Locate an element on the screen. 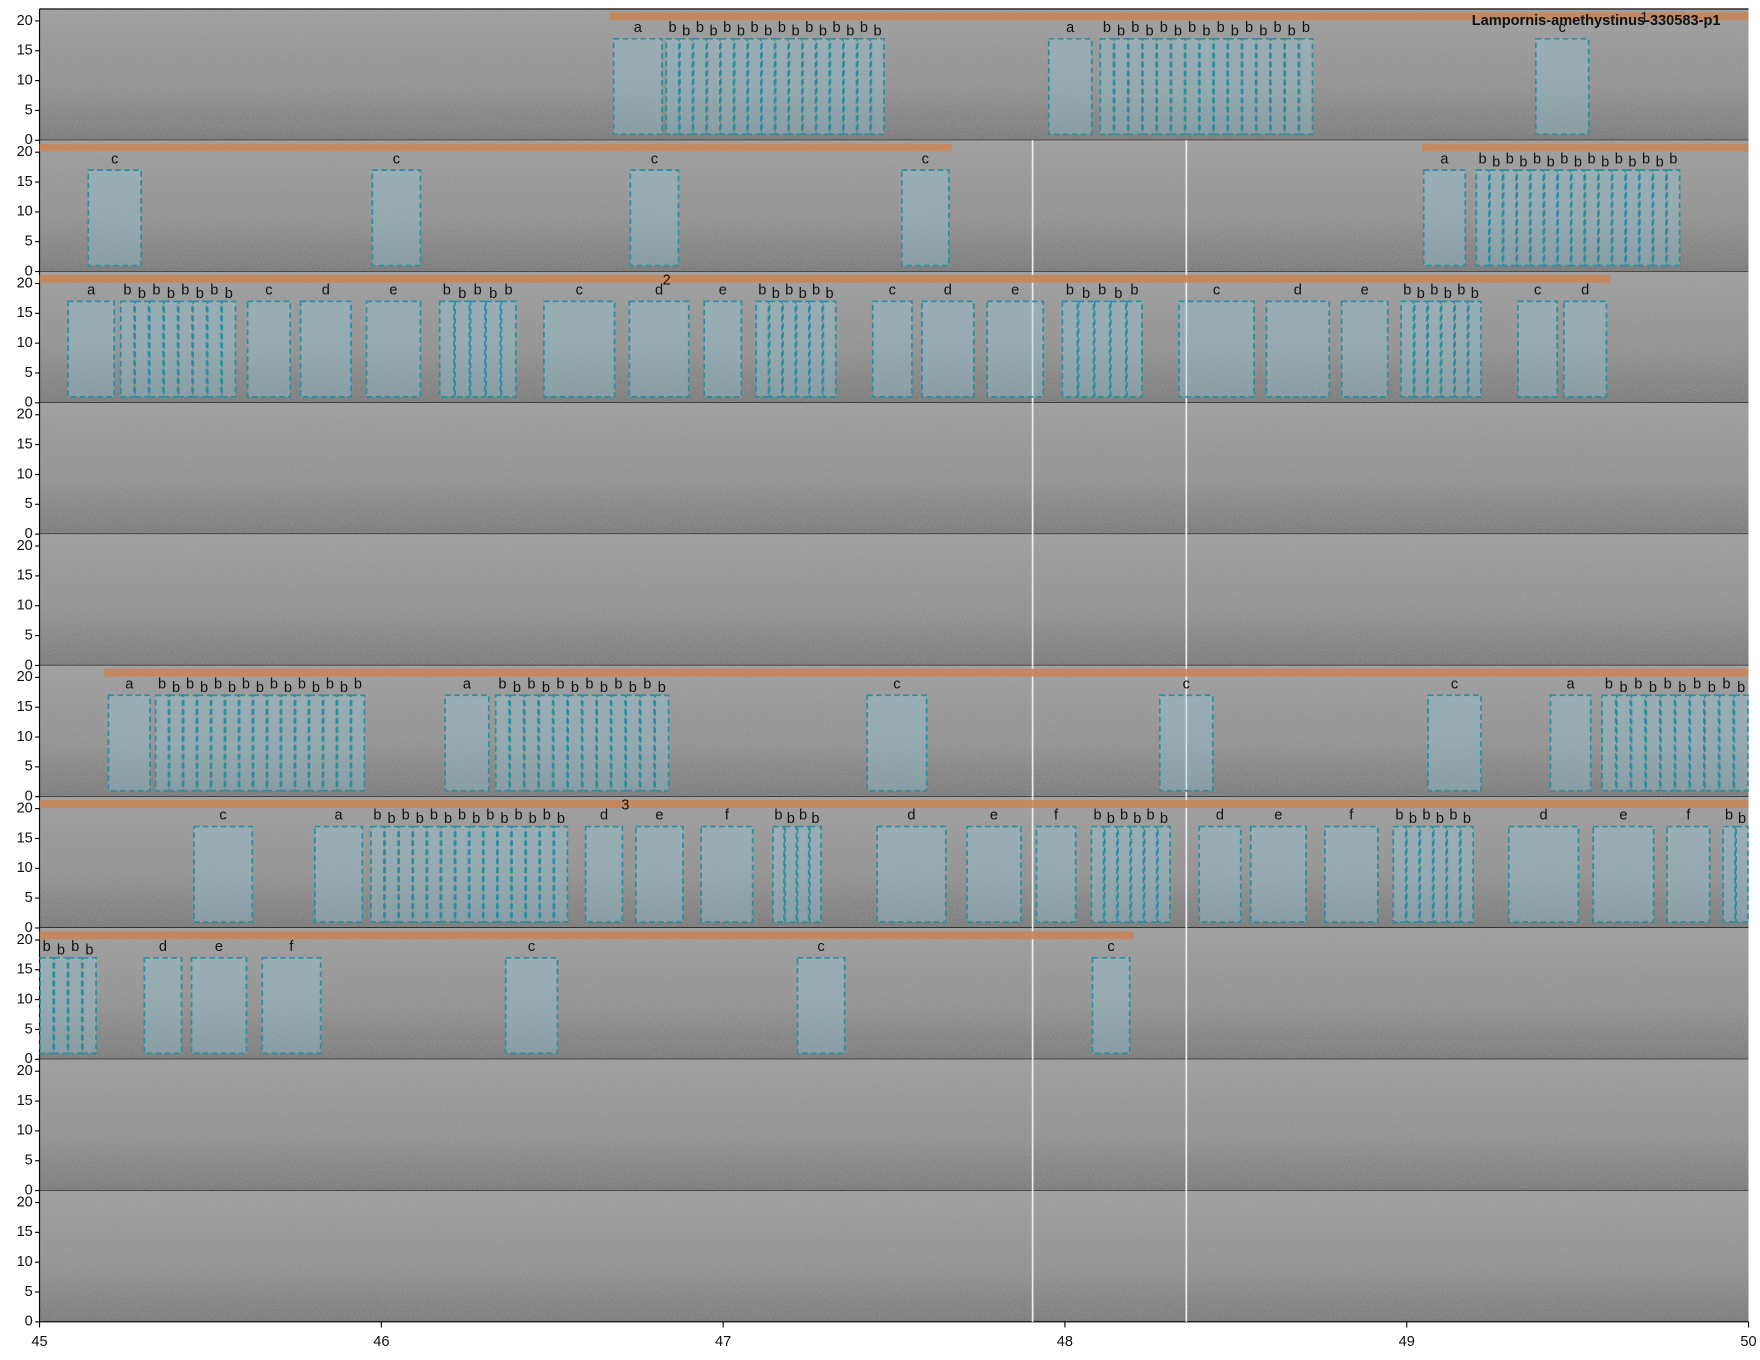 This screenshot has height=1360, width=1760. chart-title: Lampornis-amethystinus-330583-p1 is located at coordinates (1596, 21).